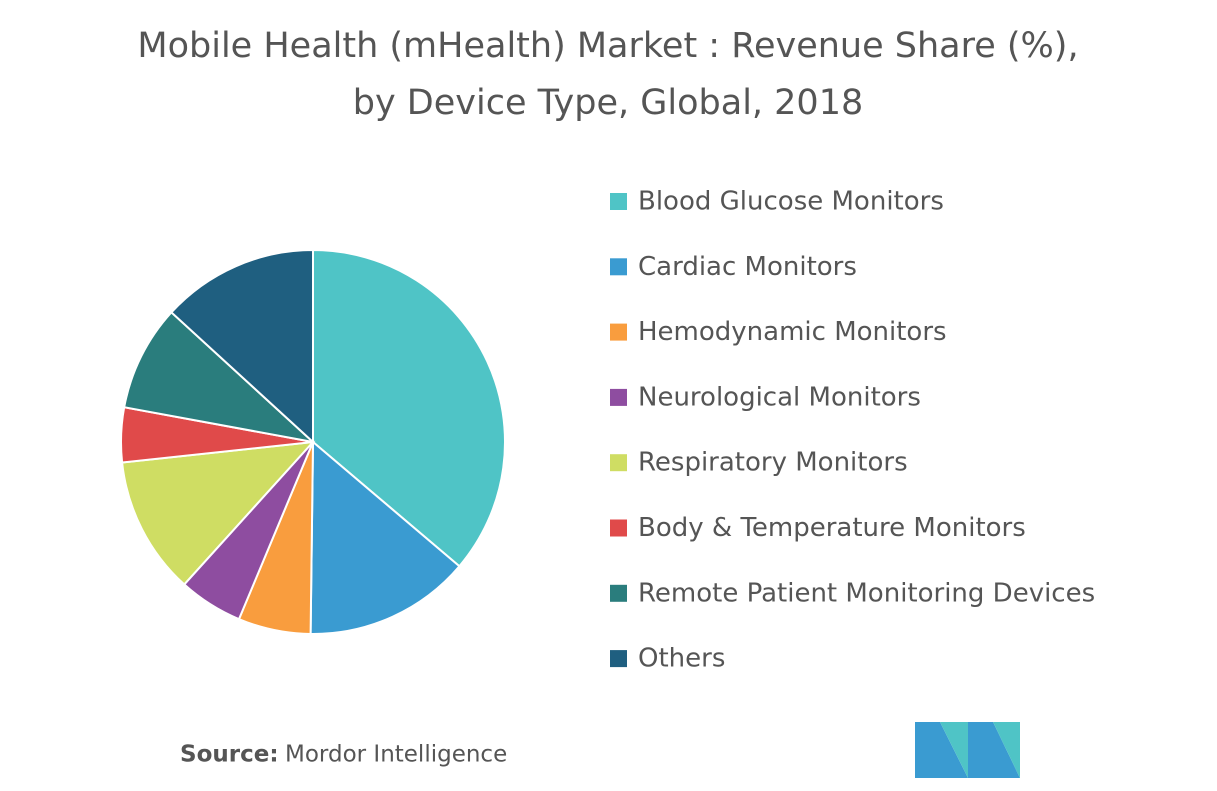 The width and height of the screenshot is (1217, 791). Describe the element at coordinates (779, 397) in the screenshot. I see `legend-label: Neurological Monitors` at that location.